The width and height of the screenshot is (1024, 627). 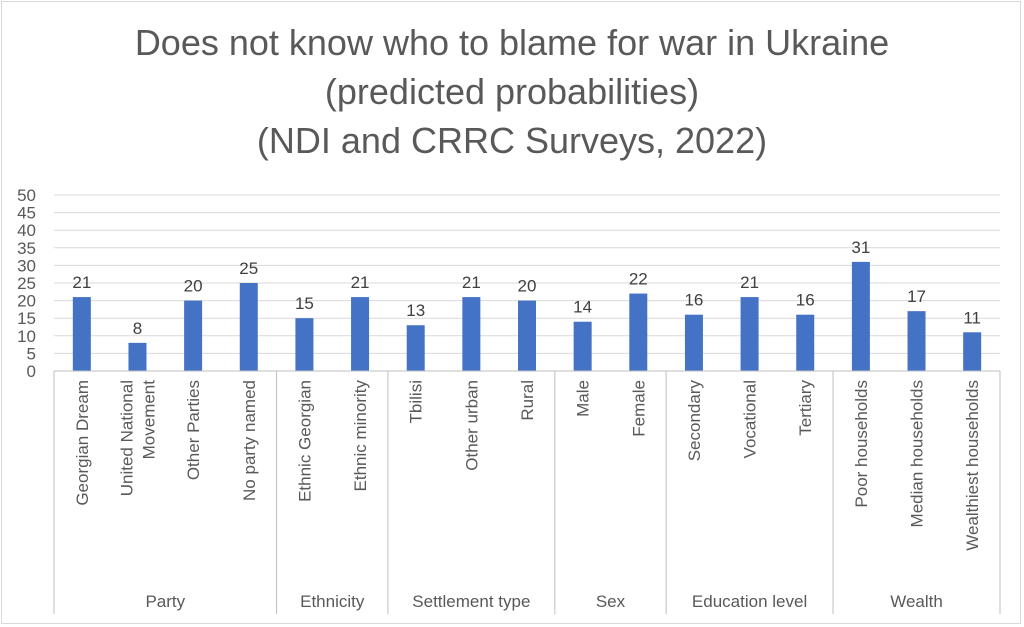 What do you see at coordinates (26, 230) in the screenshot?
I see `y-tick-label: 40` at bounding box center [26, 230].